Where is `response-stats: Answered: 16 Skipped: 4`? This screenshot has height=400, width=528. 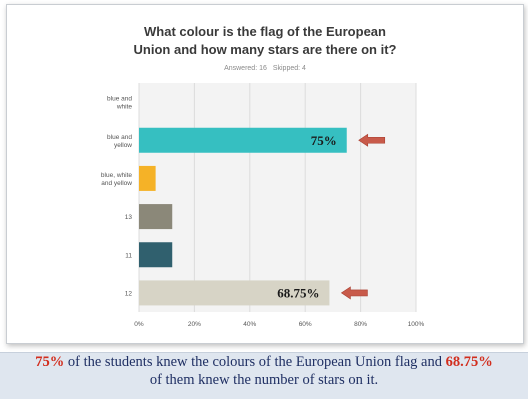
response-stats: Answered: 16 Skipped: 4 is located at coordinates (265, 68).